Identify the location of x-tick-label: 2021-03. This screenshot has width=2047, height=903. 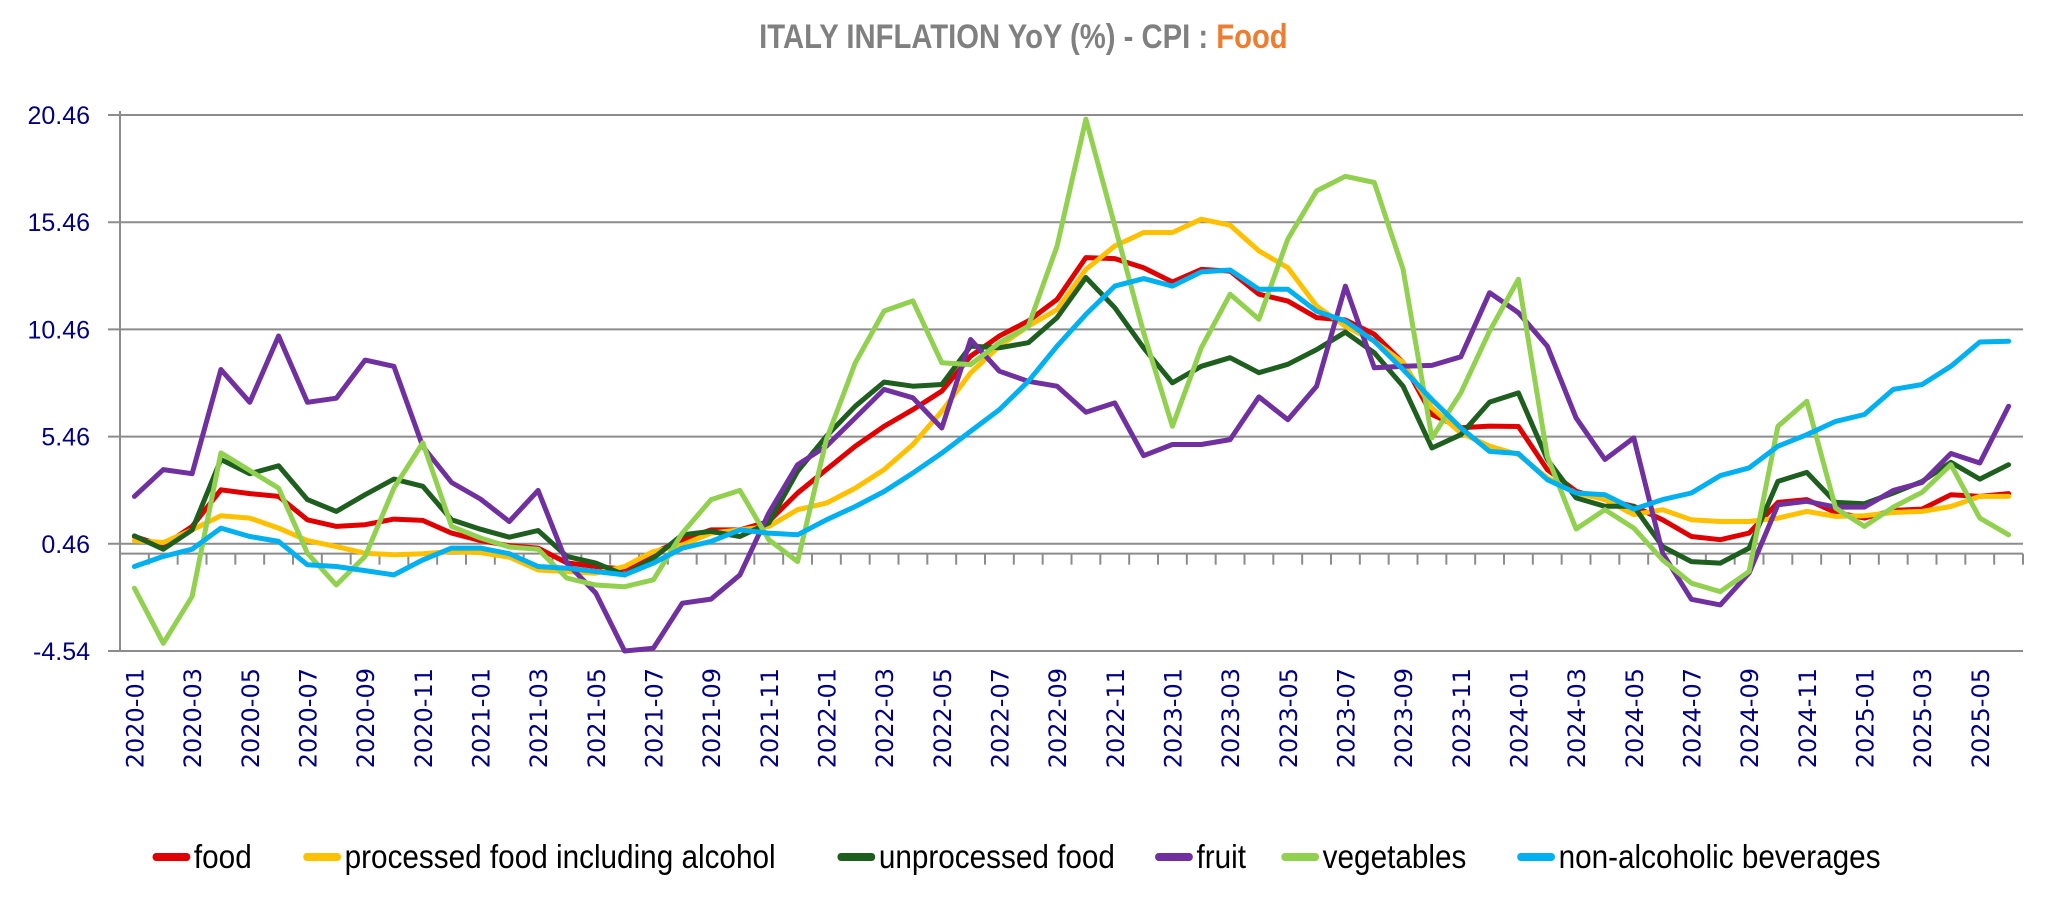
(539, 718).